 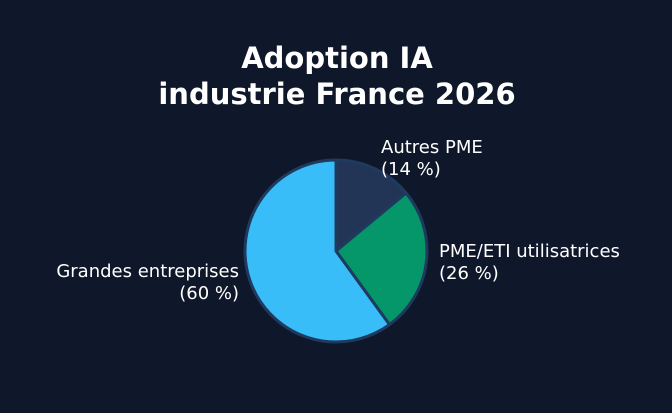 What do you see at coordinates (411, 169) in the screenshot?
I see `slice-label-value-1: (14 %)` at bounding box center [411, 169].